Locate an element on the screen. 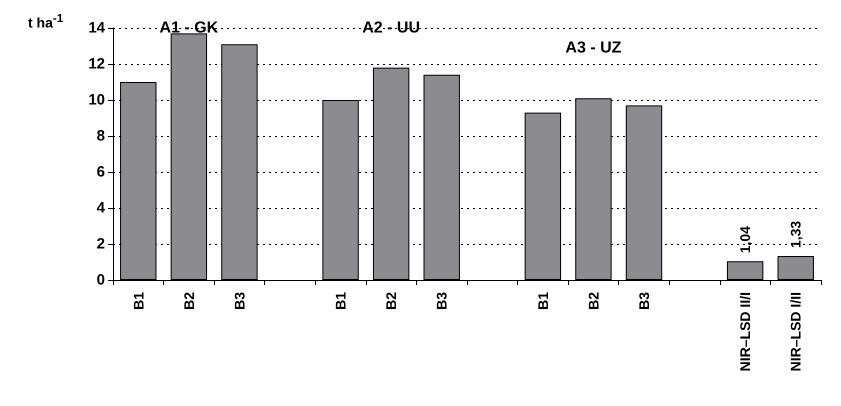  y-tick-label: 6 is located at coordinates (100, 172).